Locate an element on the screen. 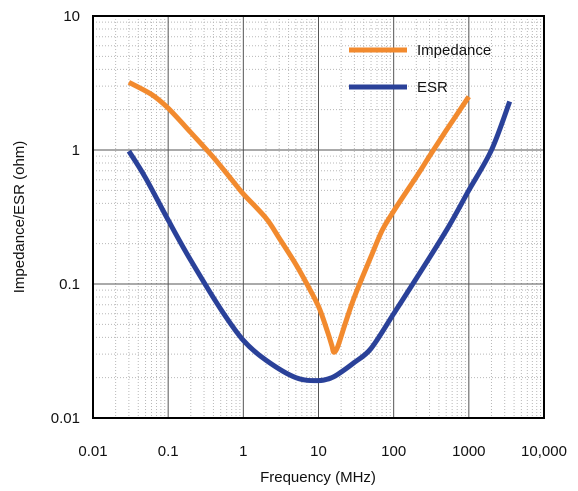 This screenshot has width=578, height=491. y-tick-label: 1 is located at coordinates (76, 150).